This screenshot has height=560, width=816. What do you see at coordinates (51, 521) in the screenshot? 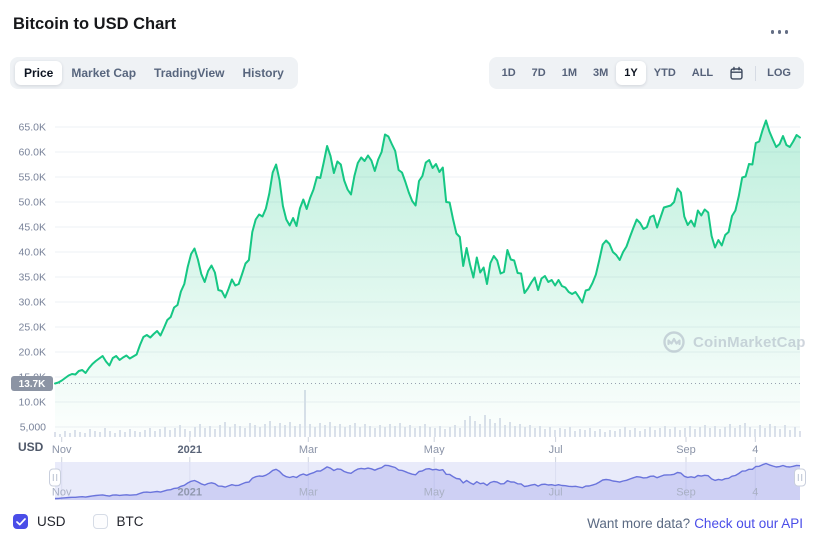
I see `toggle-label: USD` at bounding box center [51, 521].